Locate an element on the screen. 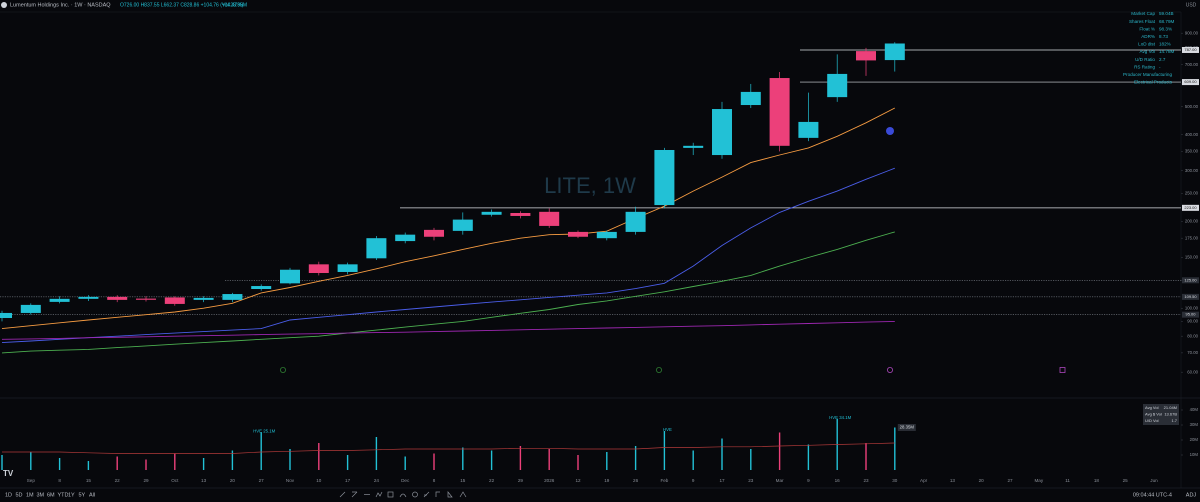  y-tick-label: 150.00 is located at coordinates (1192, 257).